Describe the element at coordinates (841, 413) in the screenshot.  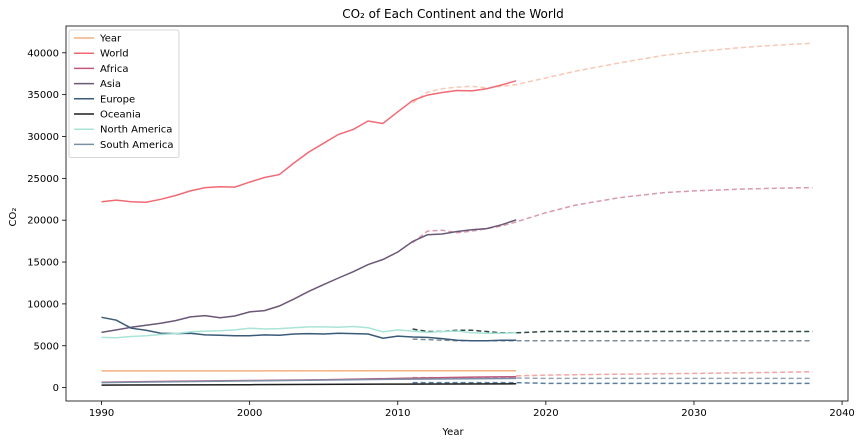
I see `x-tick-label: 2040` at that location.